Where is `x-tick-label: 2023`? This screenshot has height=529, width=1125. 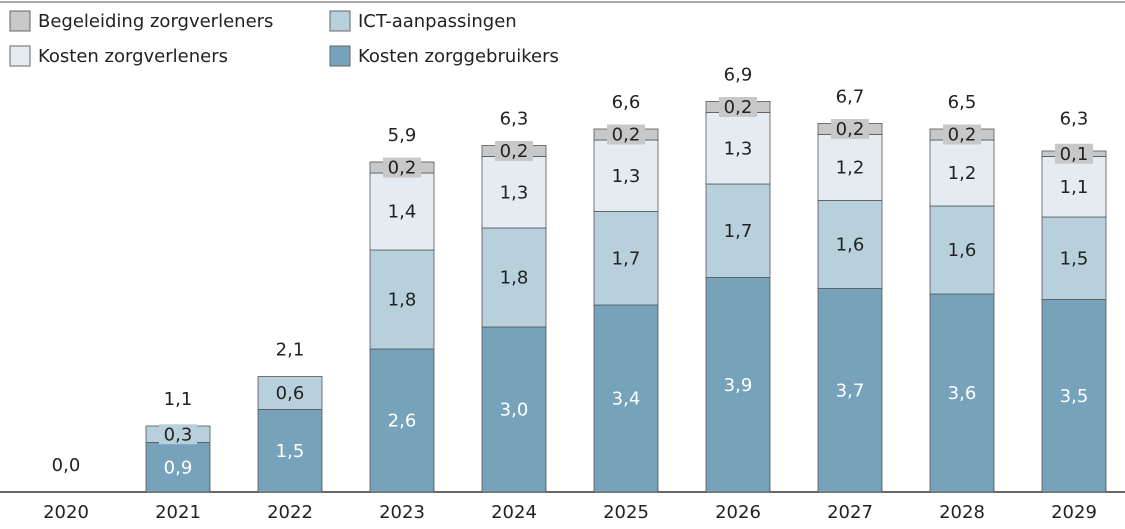
x-tick-label: 2023 is located at coordinates (402, 512).